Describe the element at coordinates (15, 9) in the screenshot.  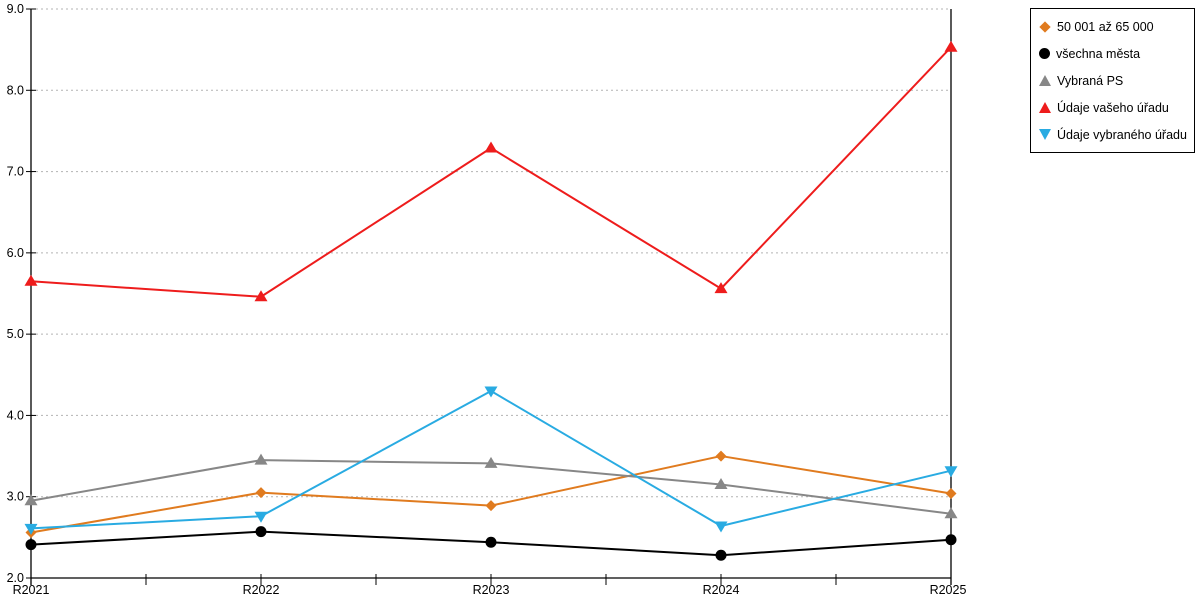
I see `y-tick-label: 9.0` at that location.